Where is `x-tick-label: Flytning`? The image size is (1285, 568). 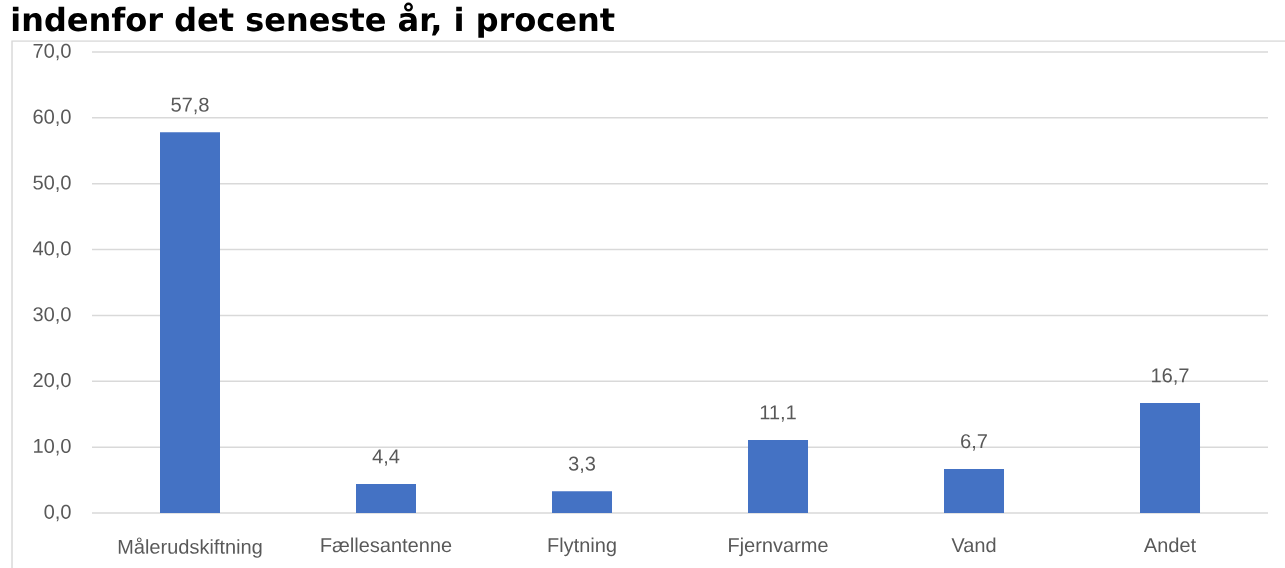
x-tick-label: Flytning is located at coordinates (582, 547).